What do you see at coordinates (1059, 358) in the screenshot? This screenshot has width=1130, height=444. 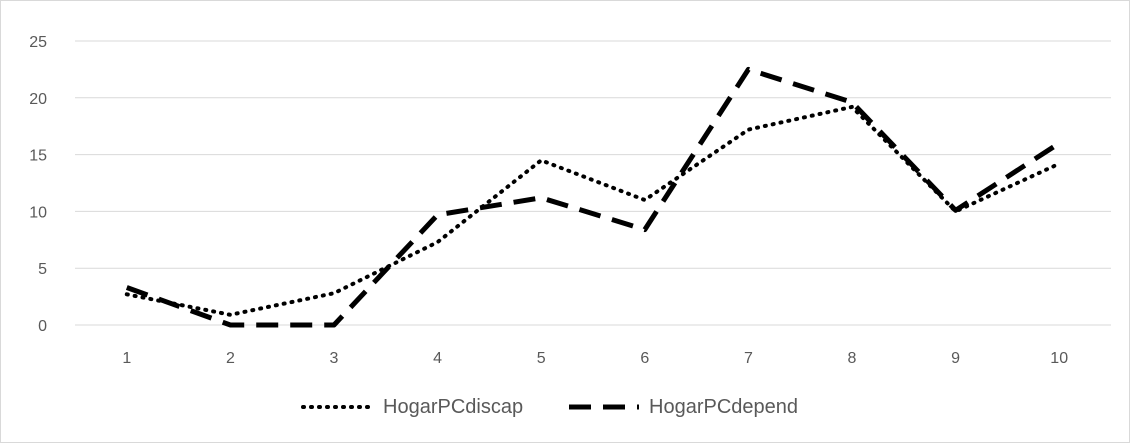 I see `x-tick-label: 10` at bounding box center [1059, 358].